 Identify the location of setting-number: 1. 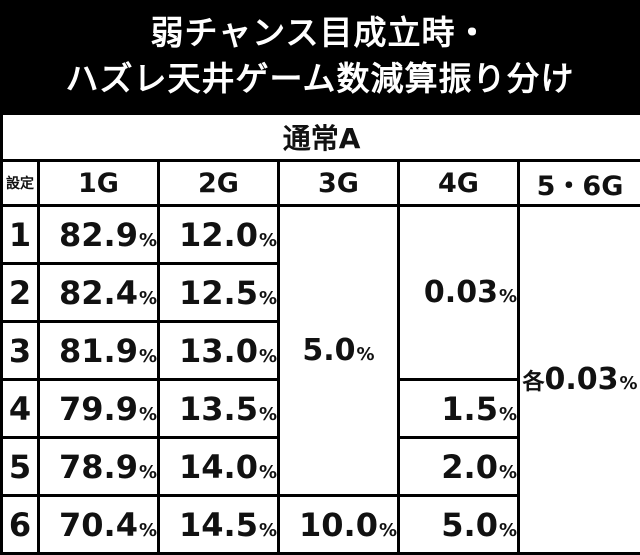
(20, 235).